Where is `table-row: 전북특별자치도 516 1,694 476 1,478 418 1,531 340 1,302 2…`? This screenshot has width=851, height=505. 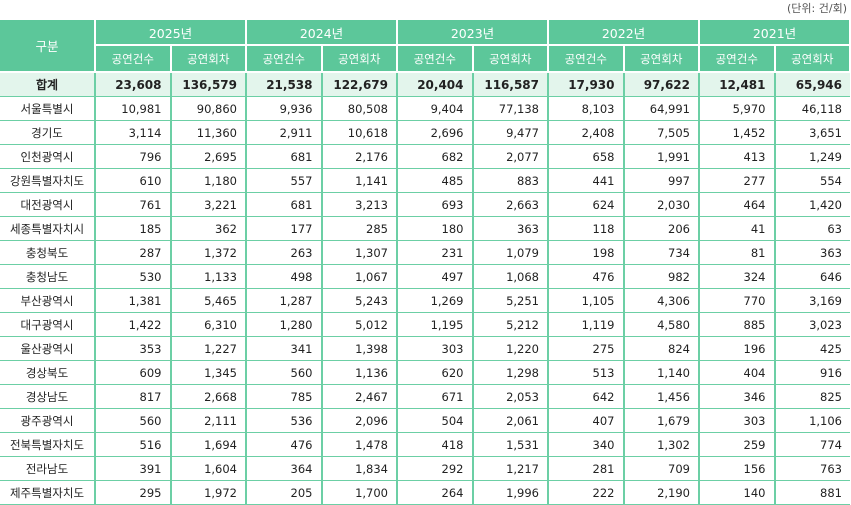 table-row: 전북특별자치도 516 1,694 476 1,478 418 1,531 340 1,302 2… is located at coordinates (425, 444).